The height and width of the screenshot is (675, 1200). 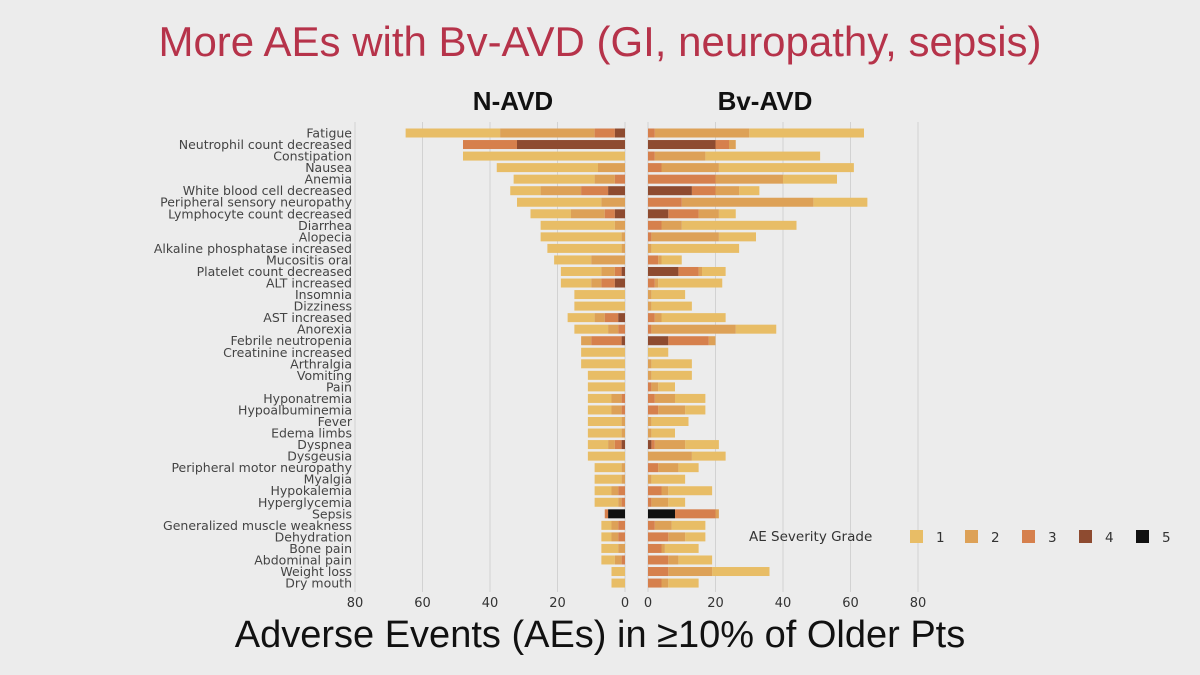 What do you see at coordinates (960, 537) in the screenshot?
I see `legend: AE Severity Grade 1 2 3 4 5` at bounding box center [960, 537].